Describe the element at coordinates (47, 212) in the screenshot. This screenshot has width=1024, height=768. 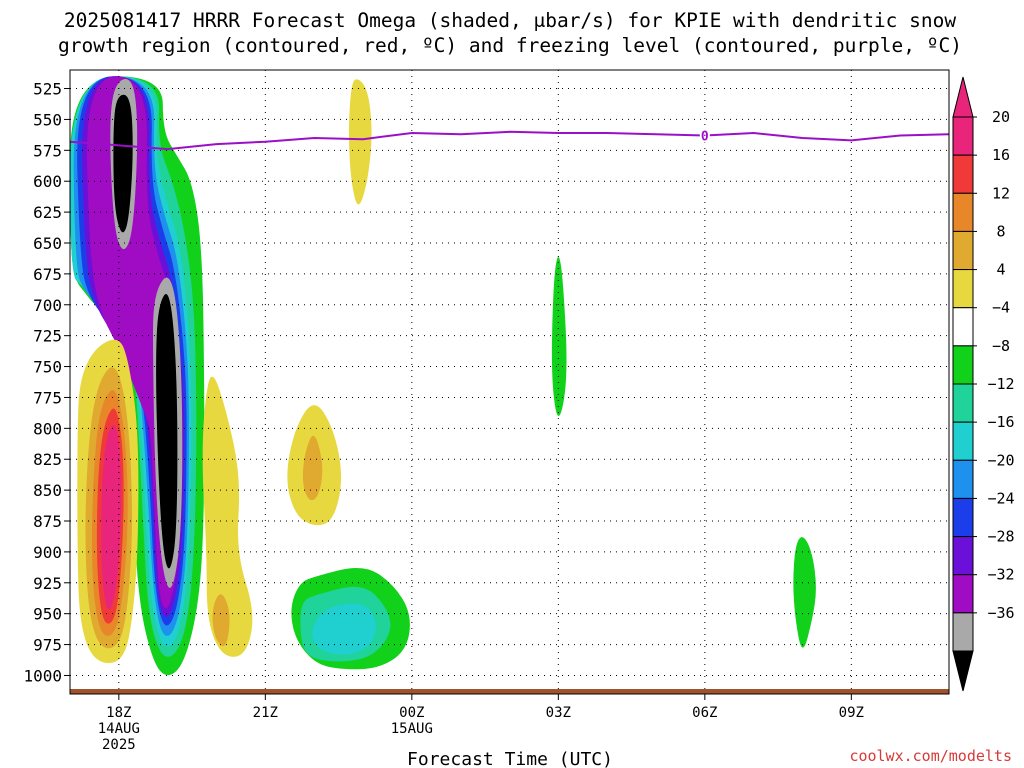
I see `y-tick-label: 625` at that location.